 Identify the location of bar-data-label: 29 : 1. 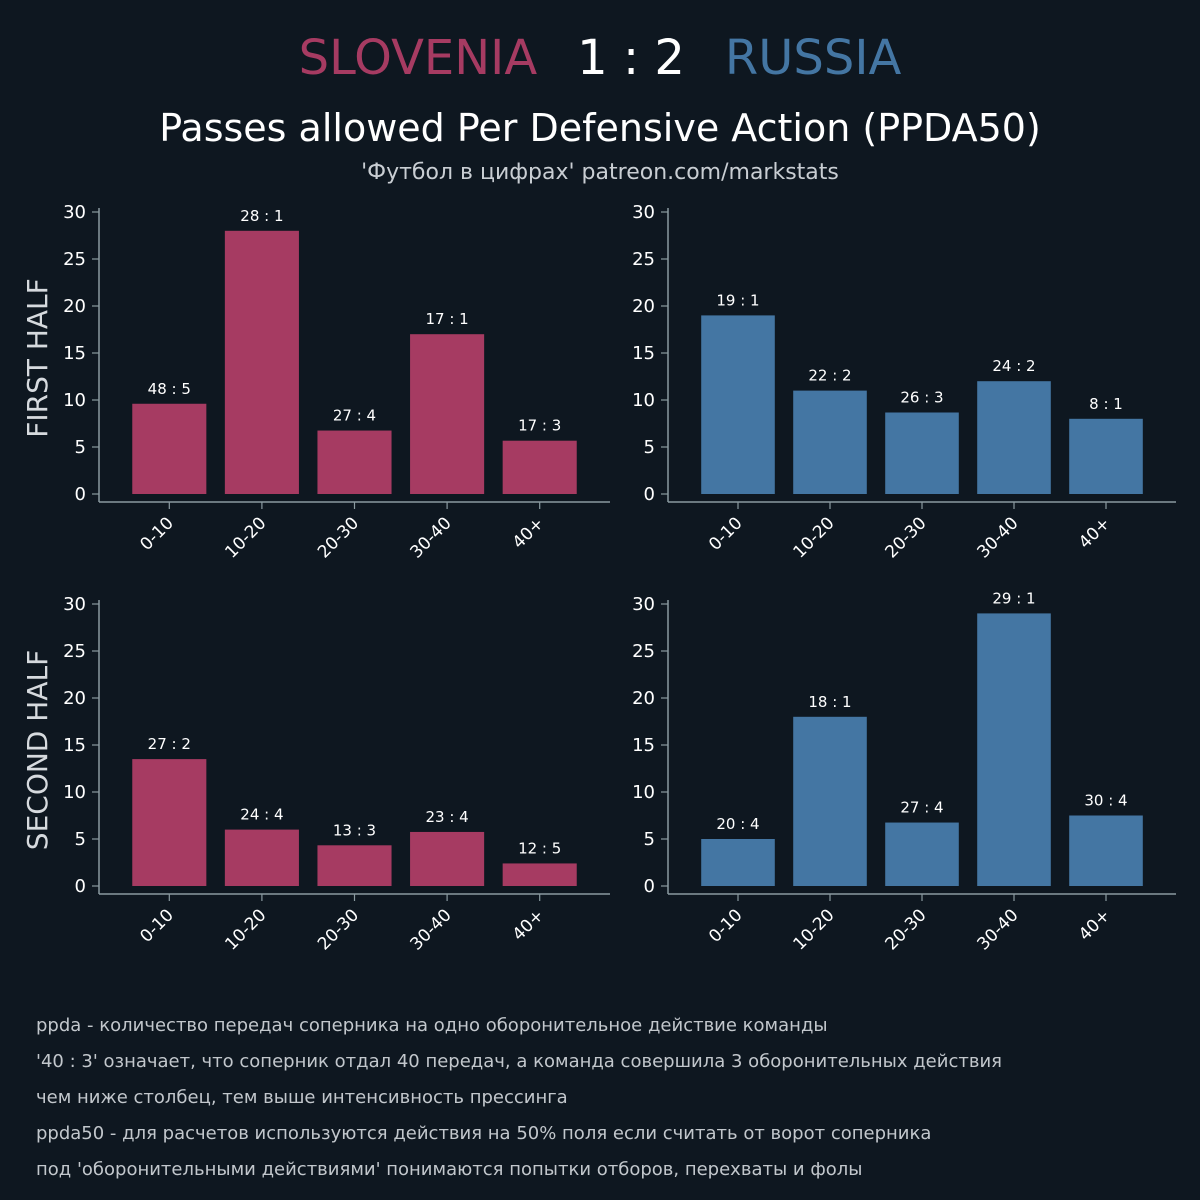
(1013, 598).